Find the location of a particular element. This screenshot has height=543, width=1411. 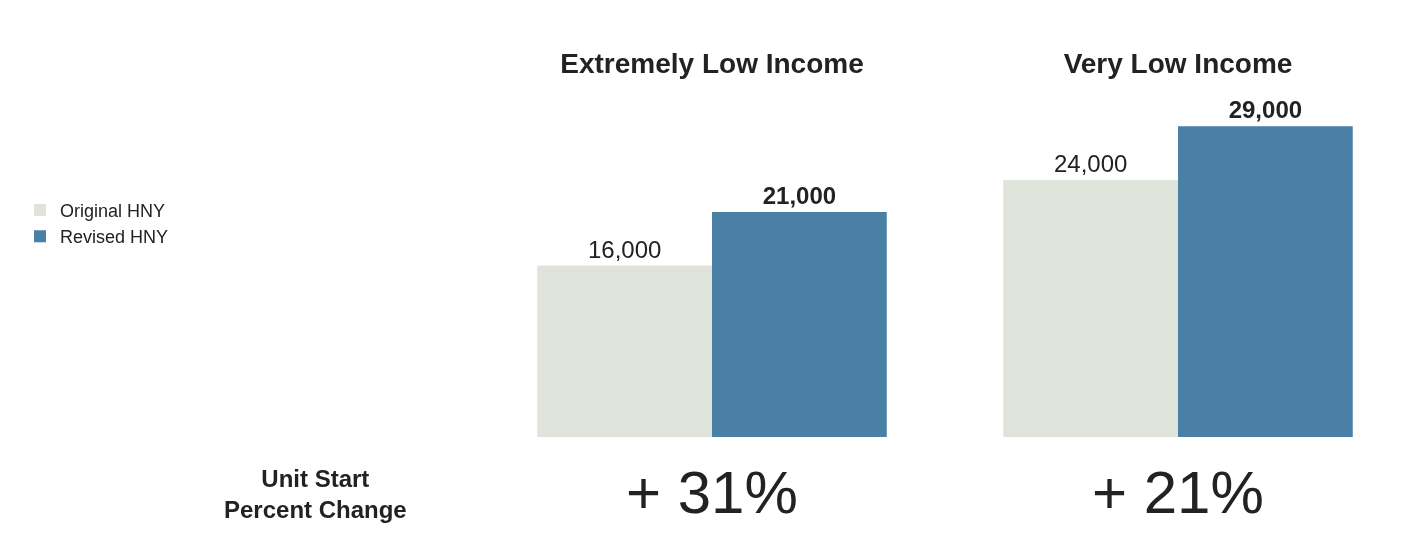

text: + 21% is located at coordinates (1178, 492).